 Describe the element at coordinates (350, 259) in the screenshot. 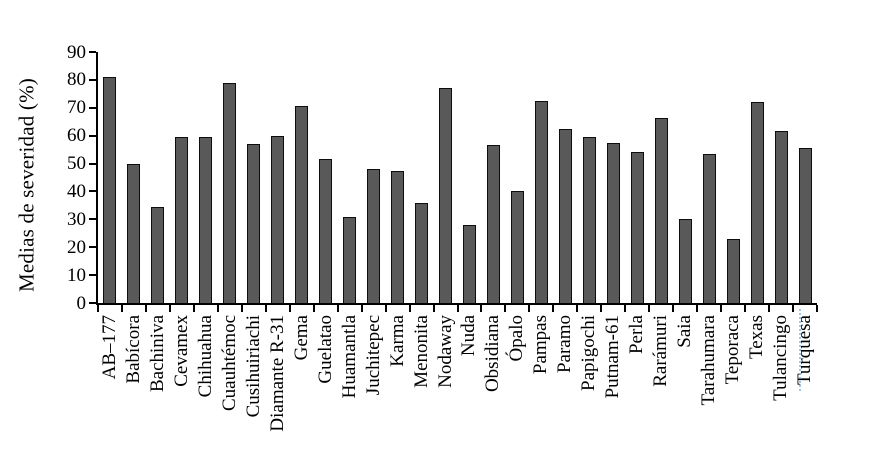

I see `bar-huamantla` at that location.